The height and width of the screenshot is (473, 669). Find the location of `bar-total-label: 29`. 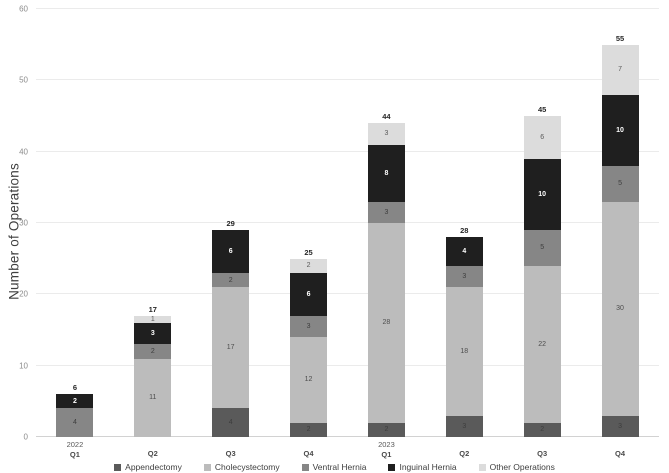

bar-total-label: 29 is located at coordinates (230, 224).